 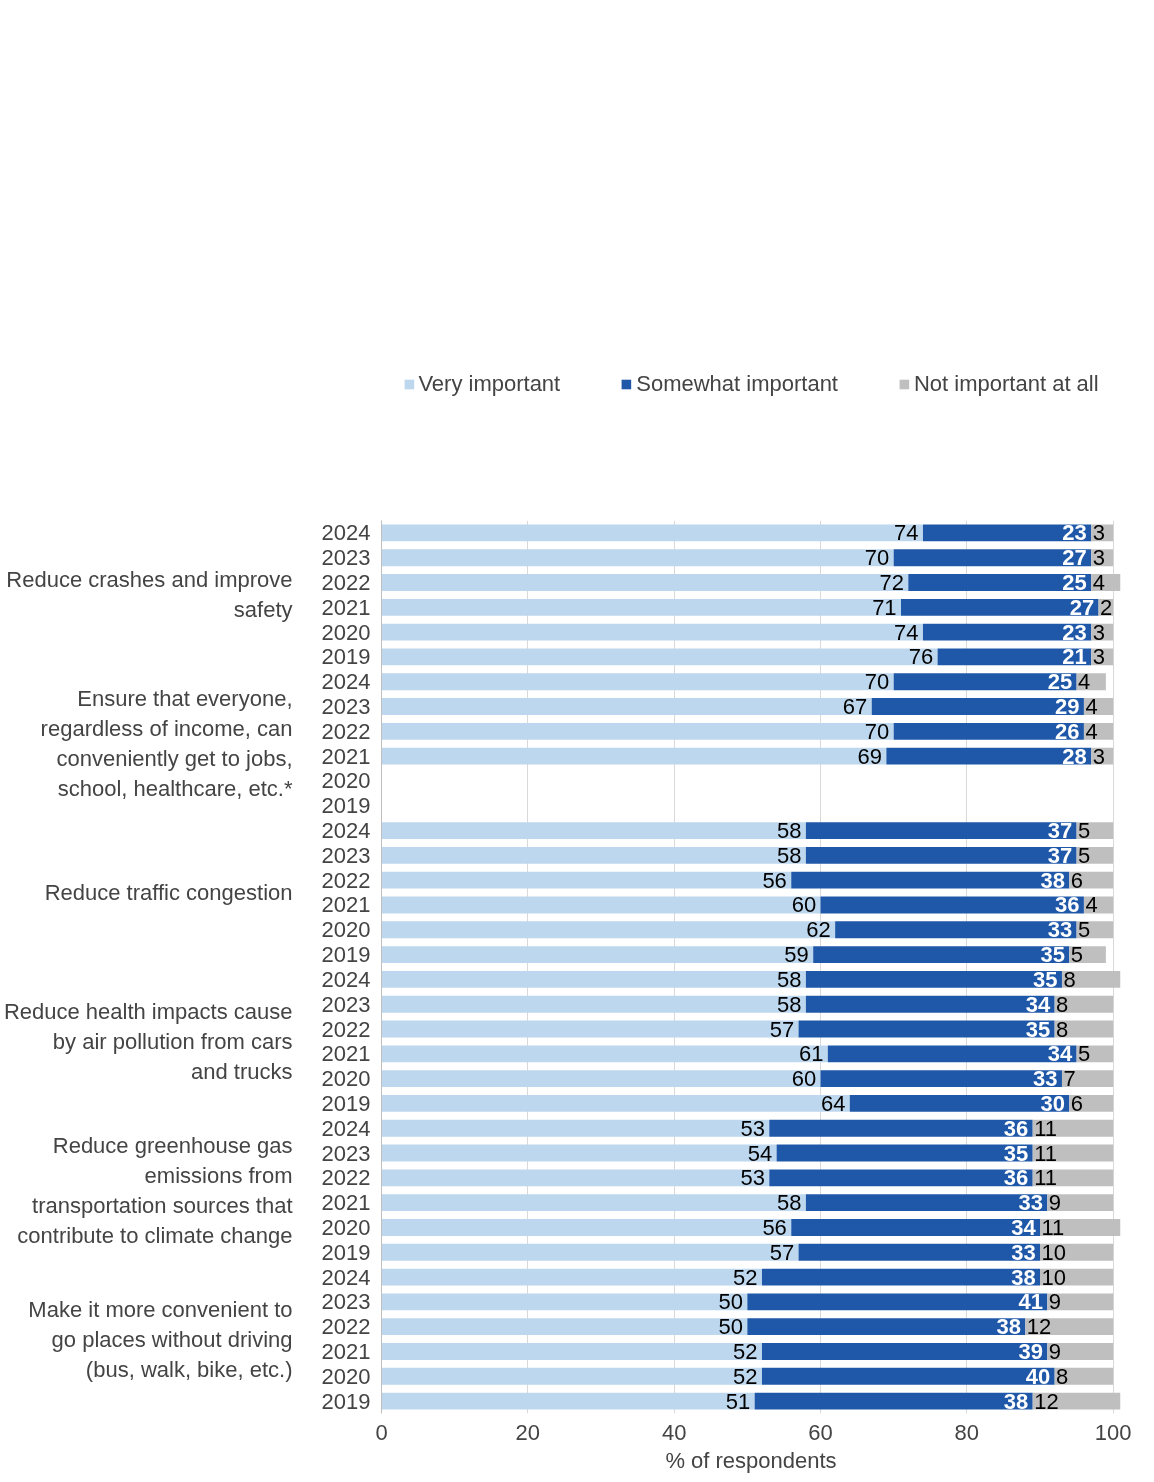 I want to click on text: Reduce crashes and improve safety, so click(x=149, y=595).